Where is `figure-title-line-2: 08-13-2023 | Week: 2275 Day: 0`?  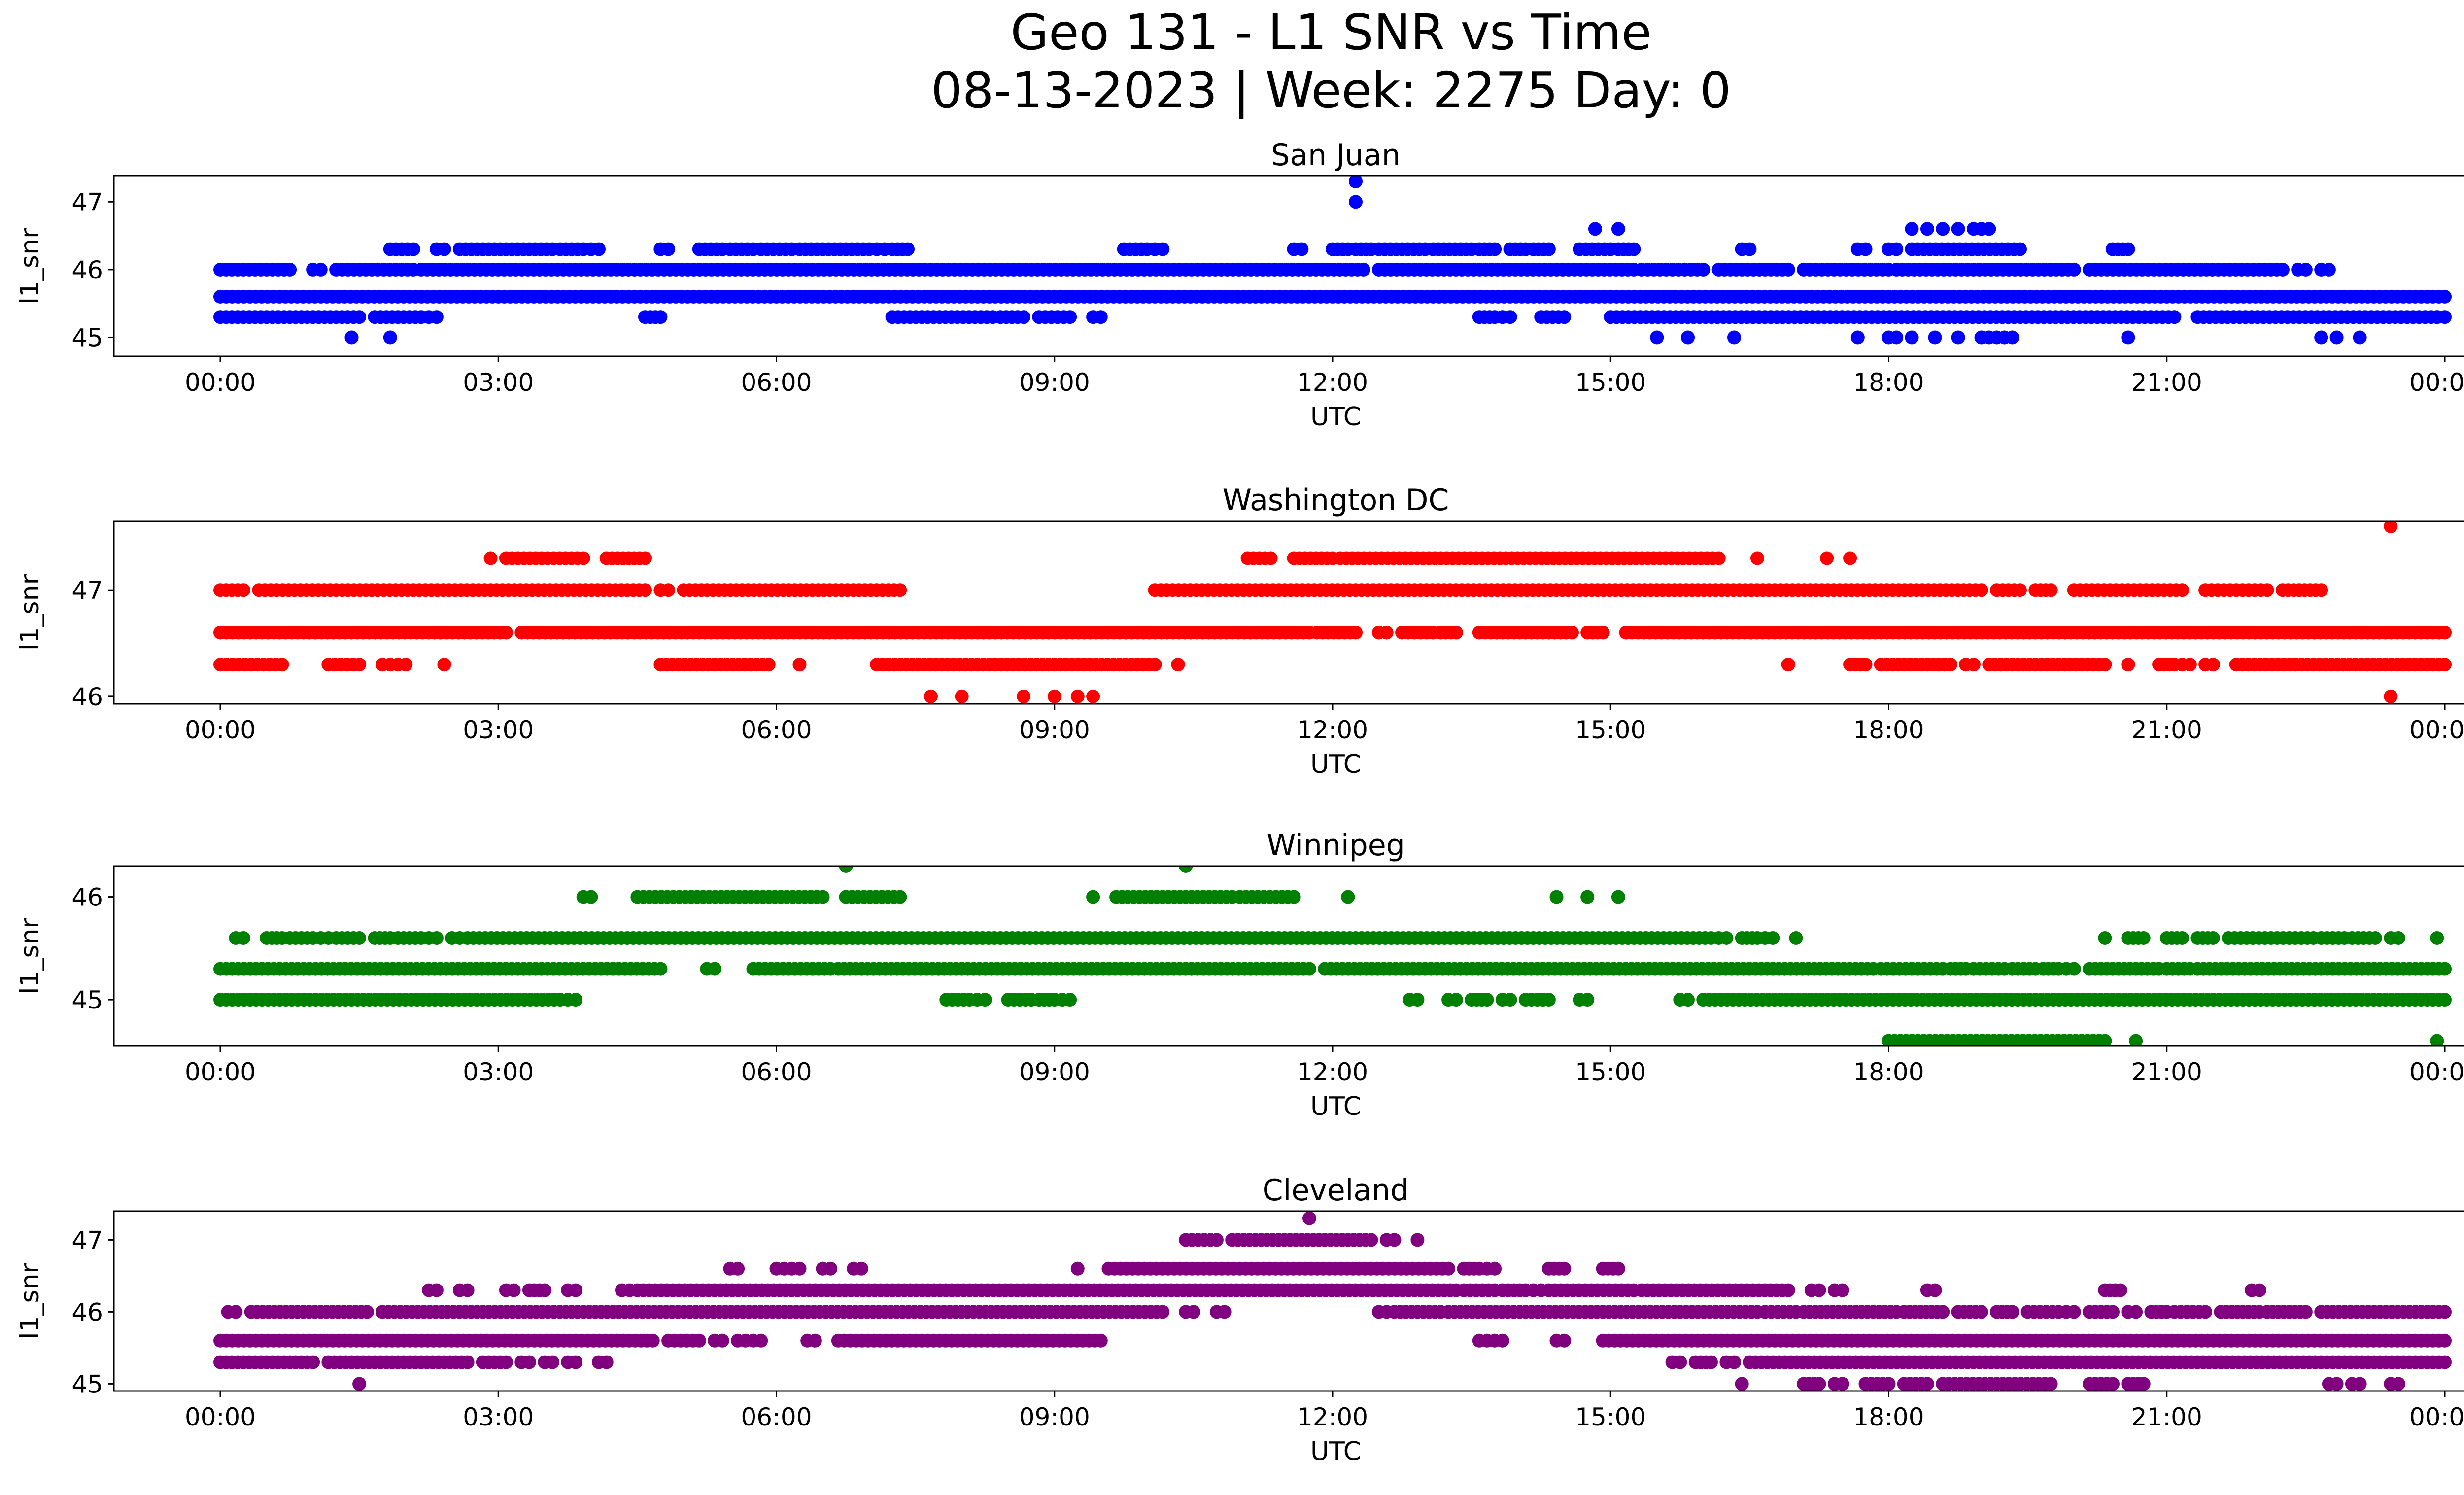
figure-title-line-2: 08-13-2023 | Week: 2275 Day: 0 is located at coordinates (1331, 90).